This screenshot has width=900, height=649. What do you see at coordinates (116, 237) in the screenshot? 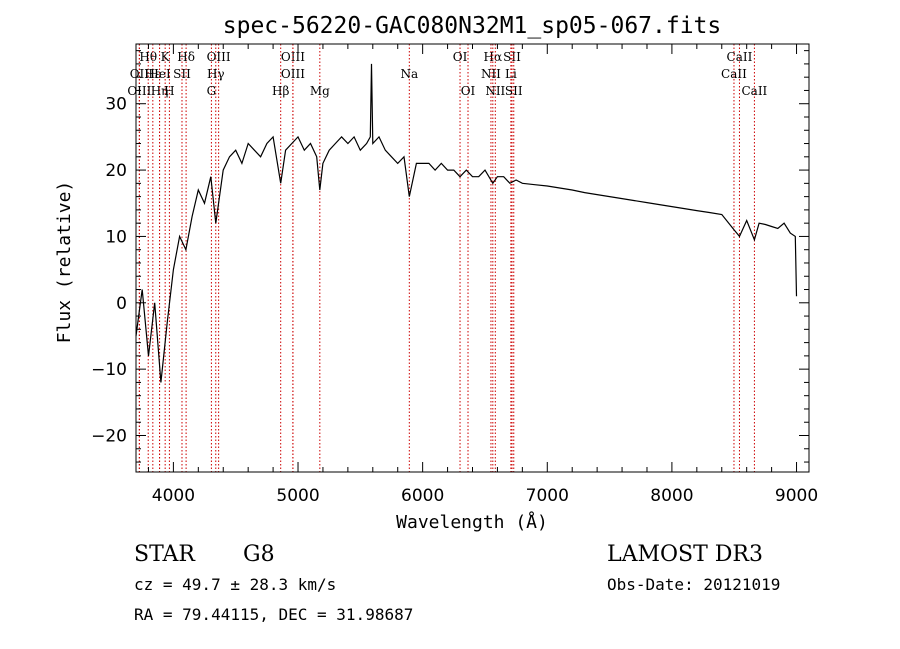
I see `y-tick-label-3: 10` at bounding box center [116, 237].